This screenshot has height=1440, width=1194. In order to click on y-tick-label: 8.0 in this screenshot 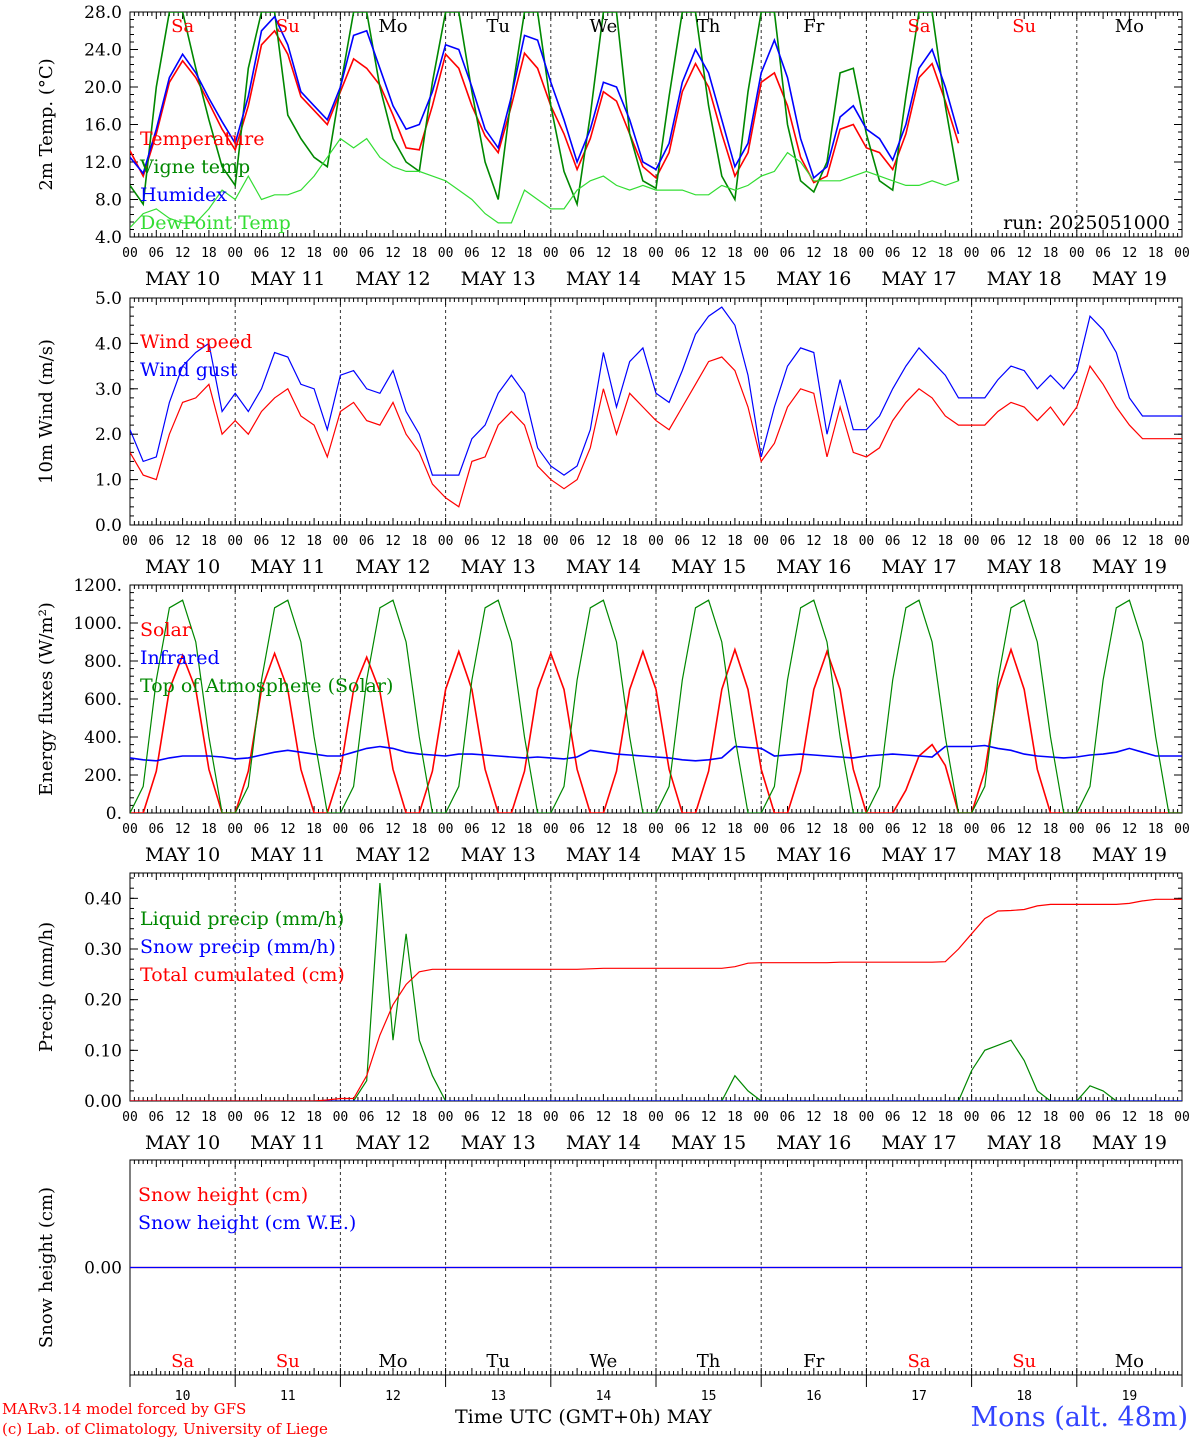, I will do `click(108, 201)`.